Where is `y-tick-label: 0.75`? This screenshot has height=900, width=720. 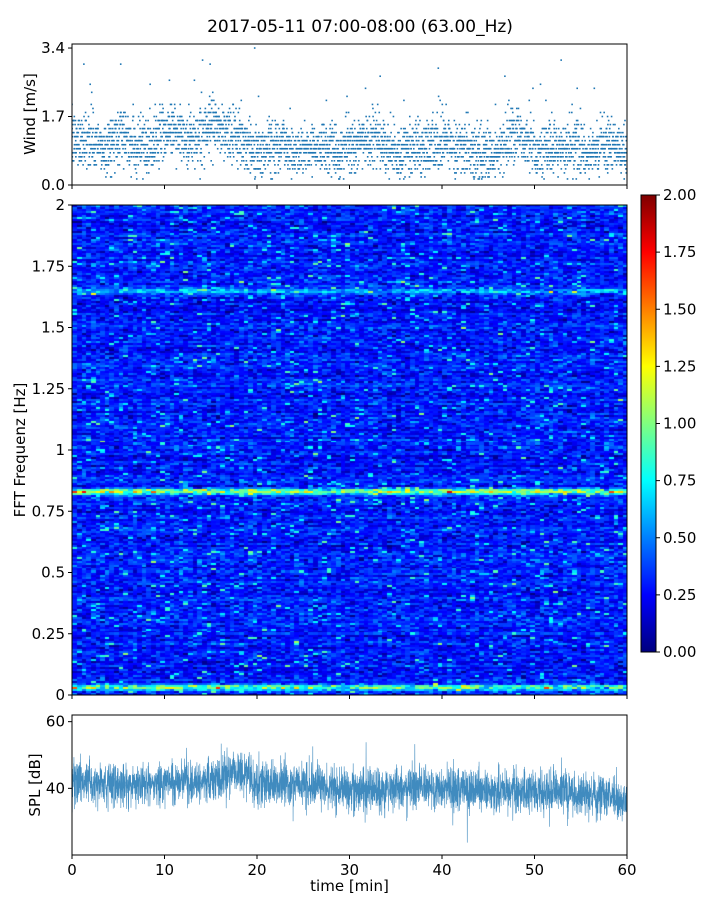
y-tick-label: 0.75 is located at coordinates (48, 511).